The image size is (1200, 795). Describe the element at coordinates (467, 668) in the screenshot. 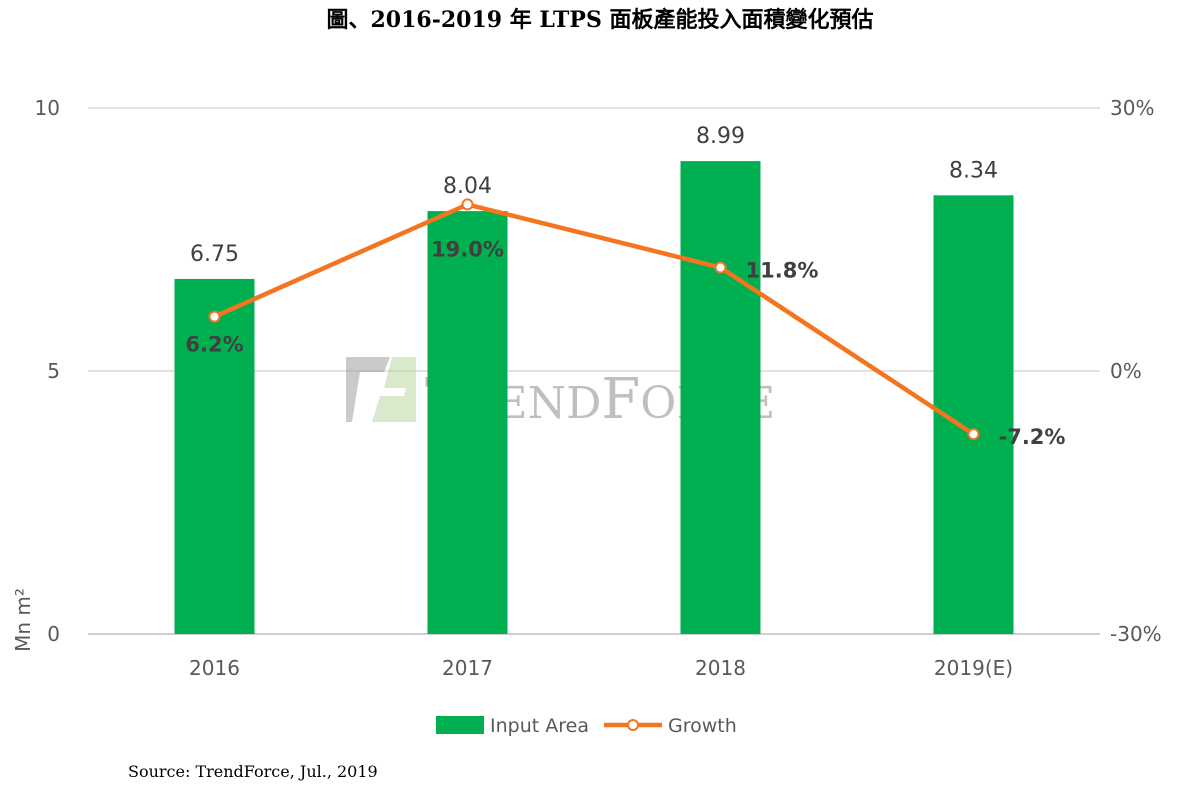

I see `x-tick-label: 2017` at that location.